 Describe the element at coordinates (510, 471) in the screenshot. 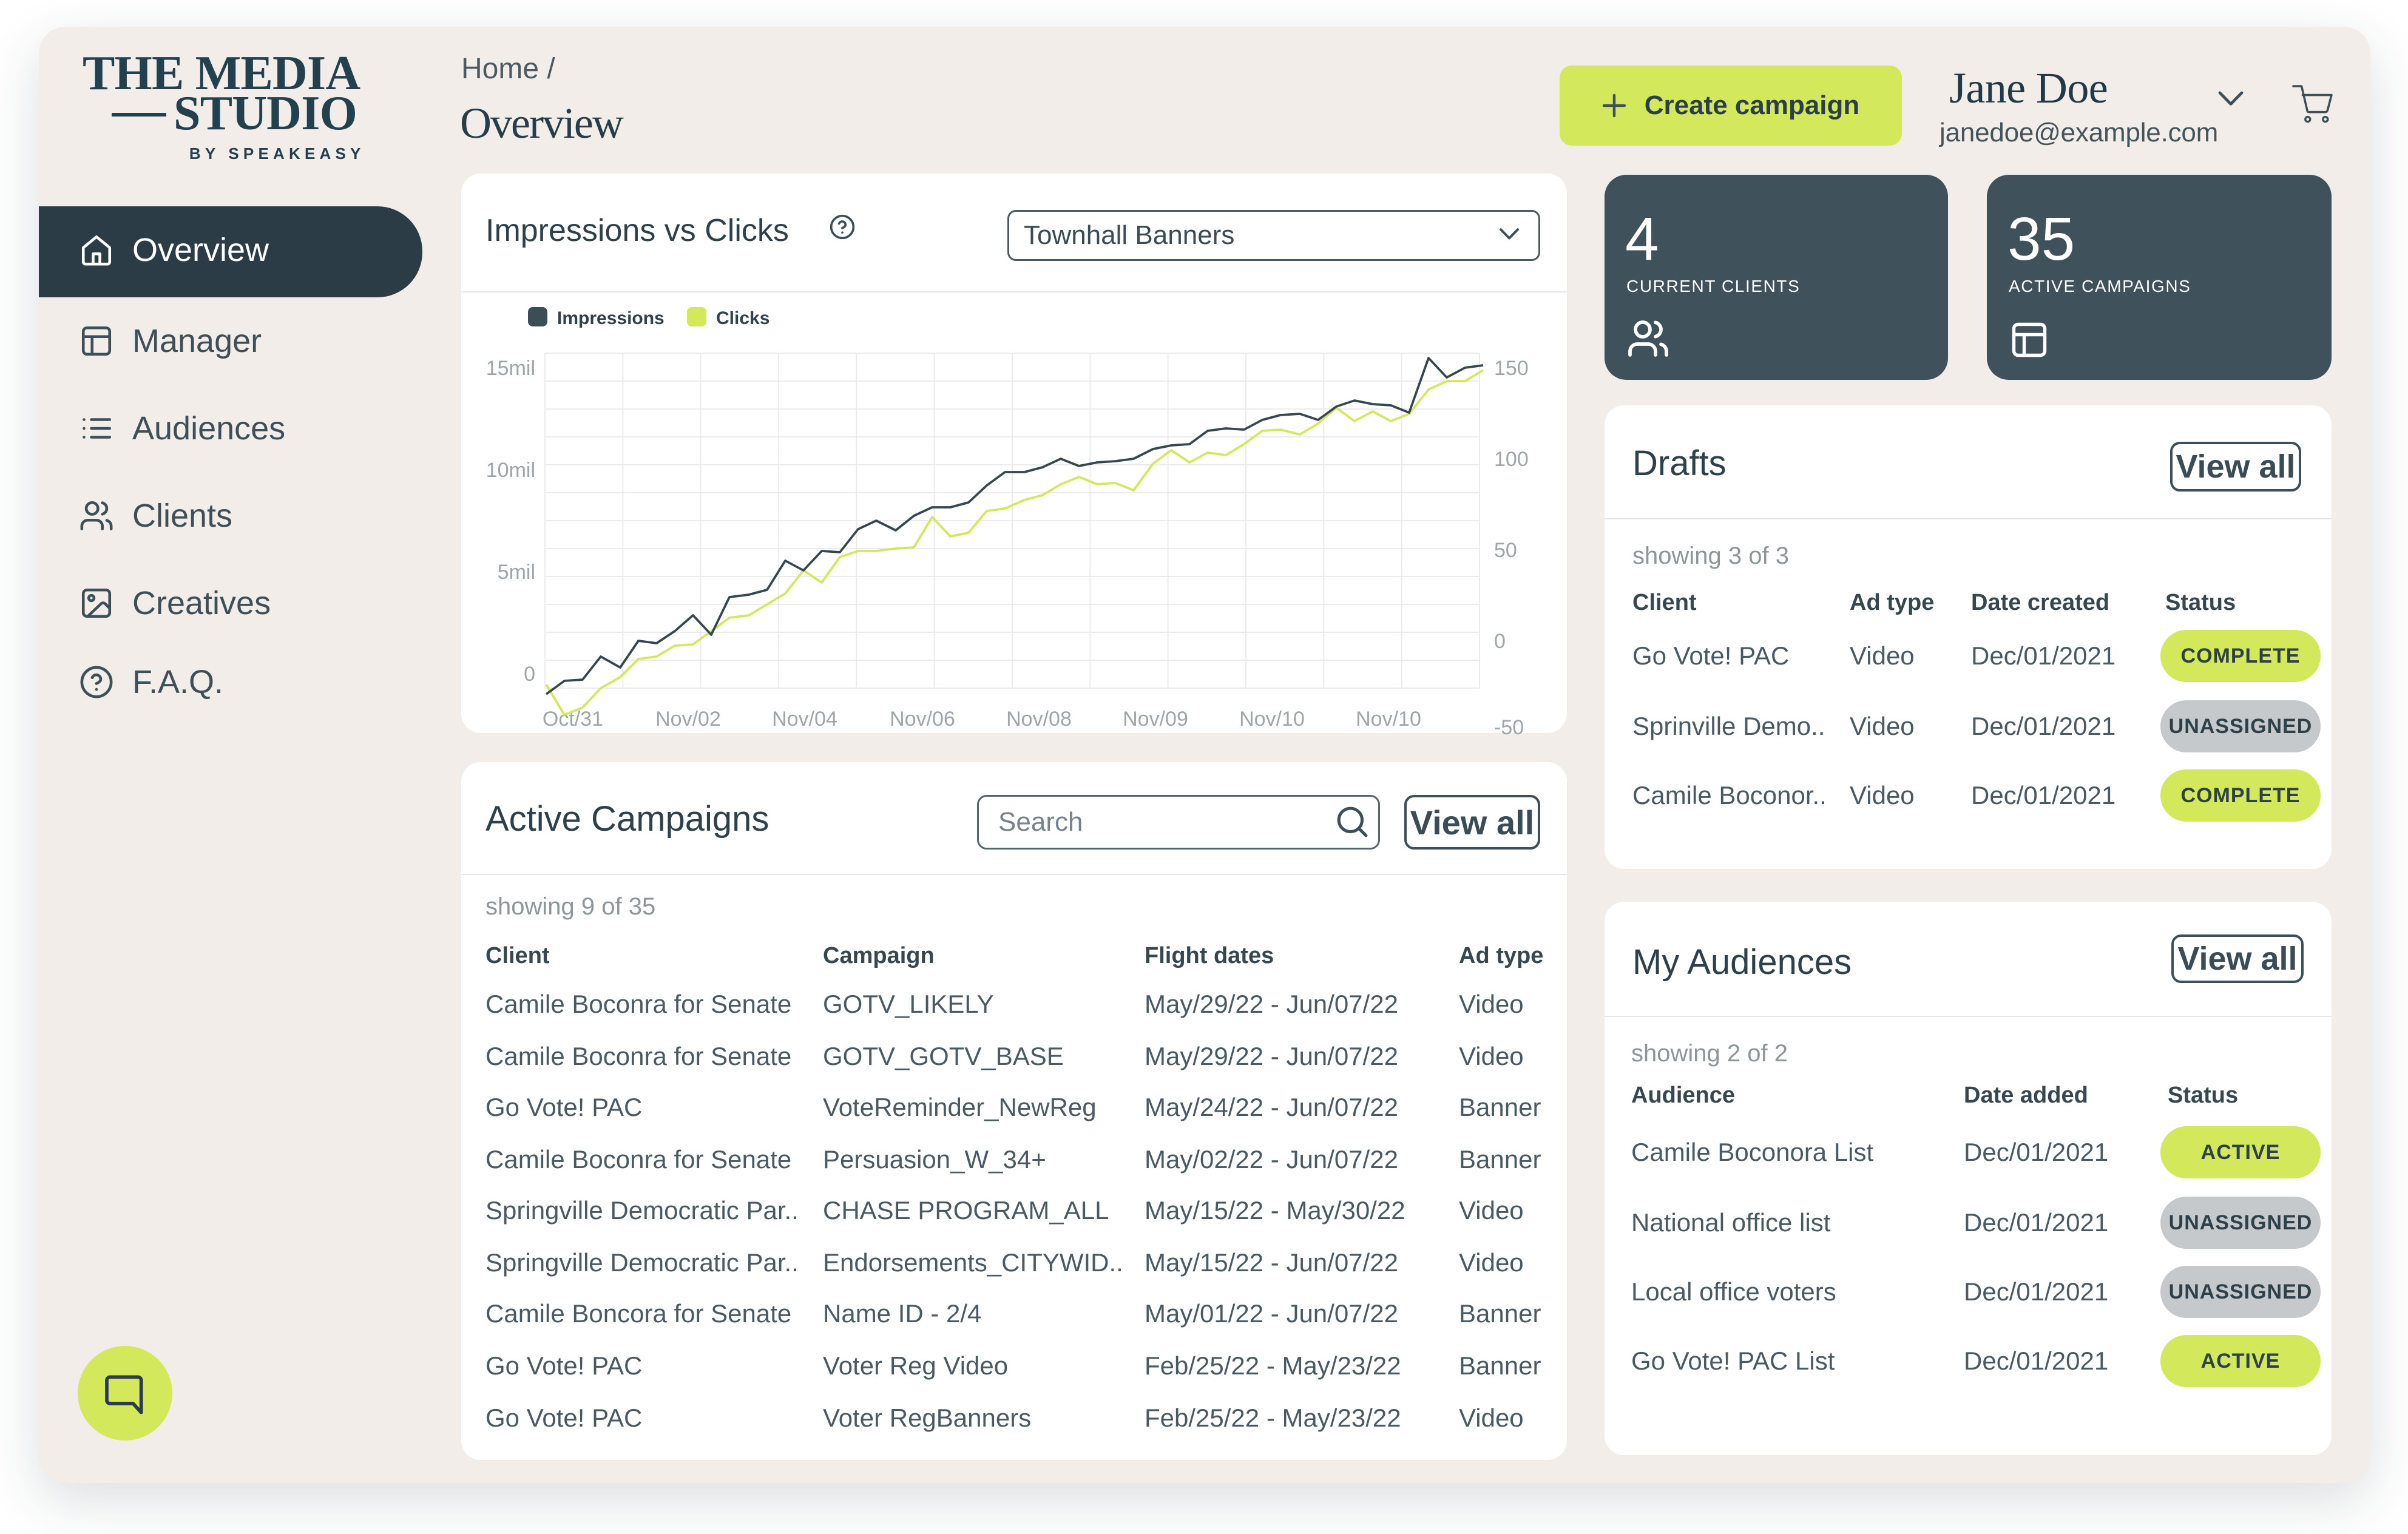

I see `svg-text: 10mil` at that location.